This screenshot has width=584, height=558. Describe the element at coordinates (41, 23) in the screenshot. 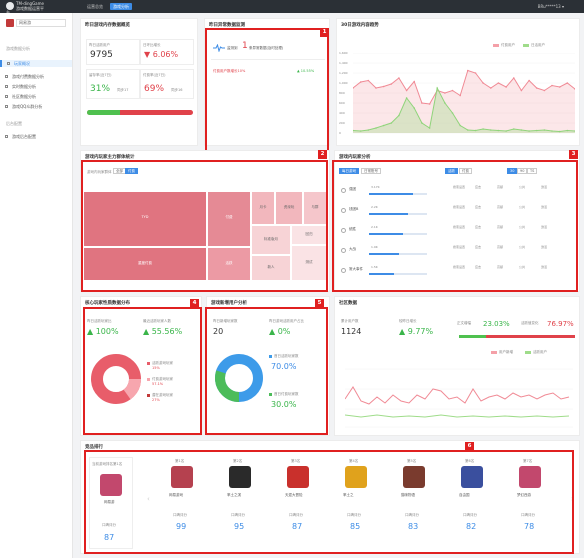

I see `game-select: 网易游` at that location.